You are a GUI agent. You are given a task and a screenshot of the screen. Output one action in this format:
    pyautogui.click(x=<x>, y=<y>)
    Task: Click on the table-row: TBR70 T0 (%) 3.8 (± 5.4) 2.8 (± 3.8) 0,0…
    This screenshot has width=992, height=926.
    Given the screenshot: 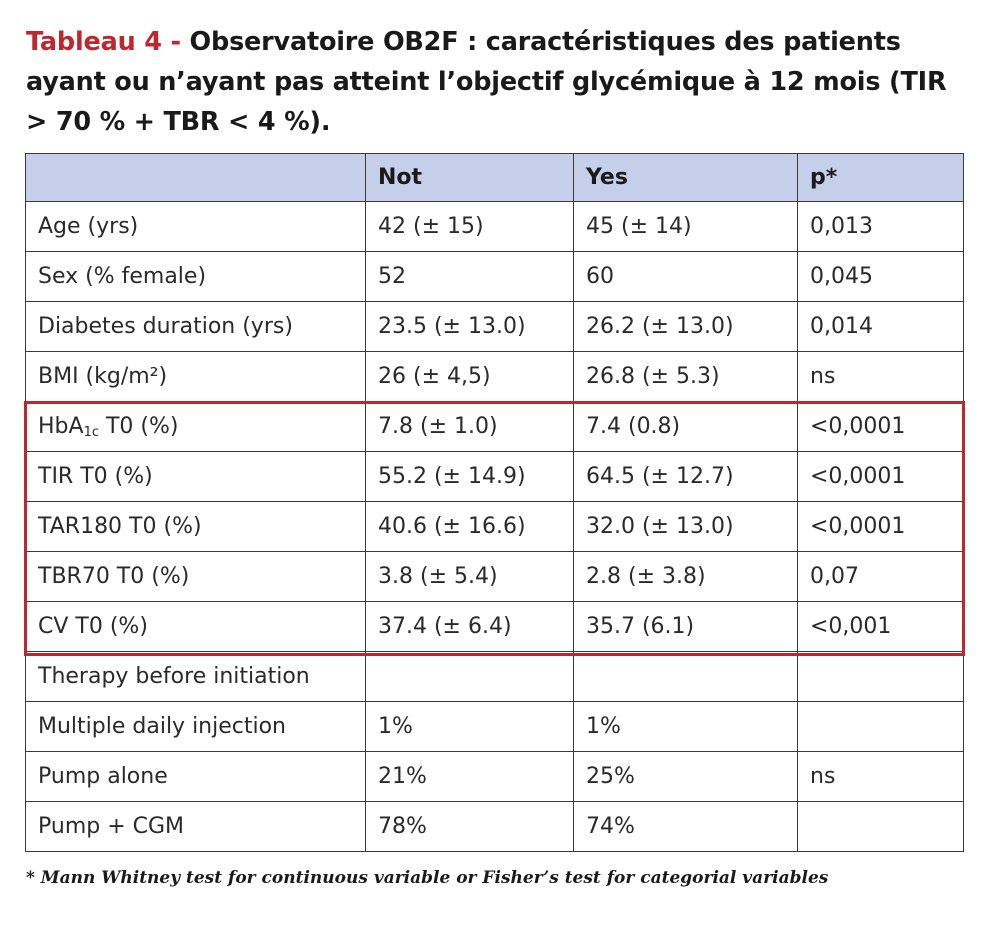 What is the action you would take?
    pyautogui.click(x=494, y=576)
    